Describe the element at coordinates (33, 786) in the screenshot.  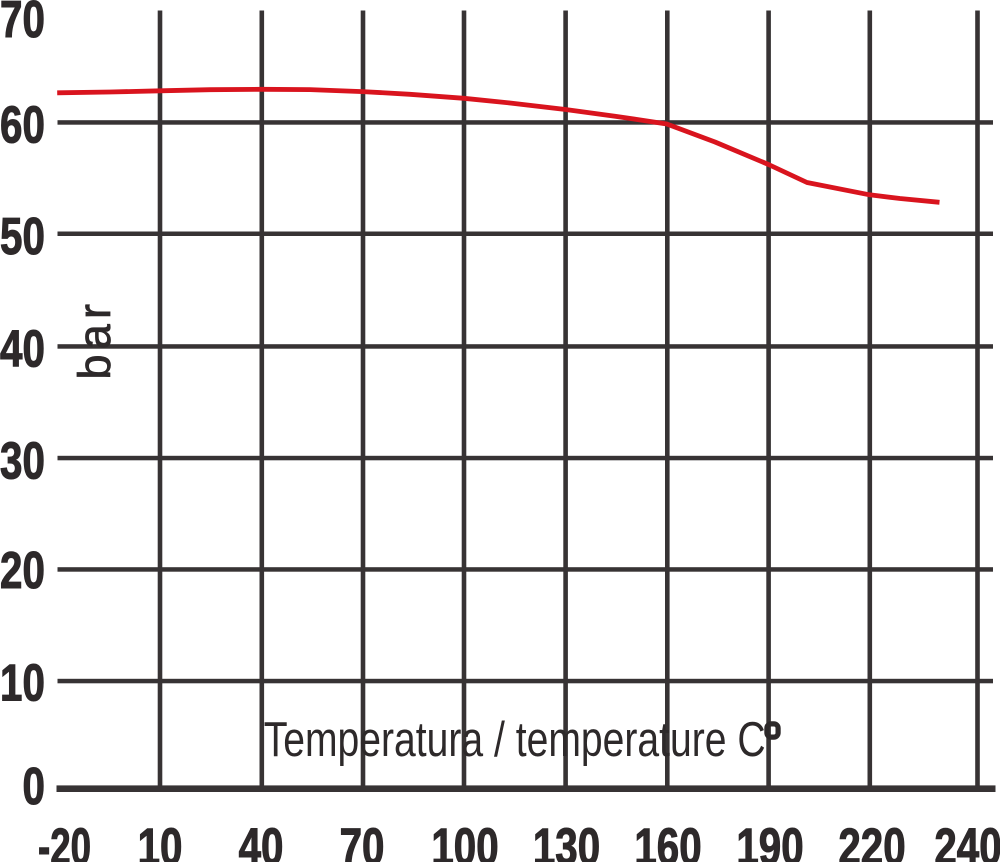
I see `svg-text: 0` at that location.